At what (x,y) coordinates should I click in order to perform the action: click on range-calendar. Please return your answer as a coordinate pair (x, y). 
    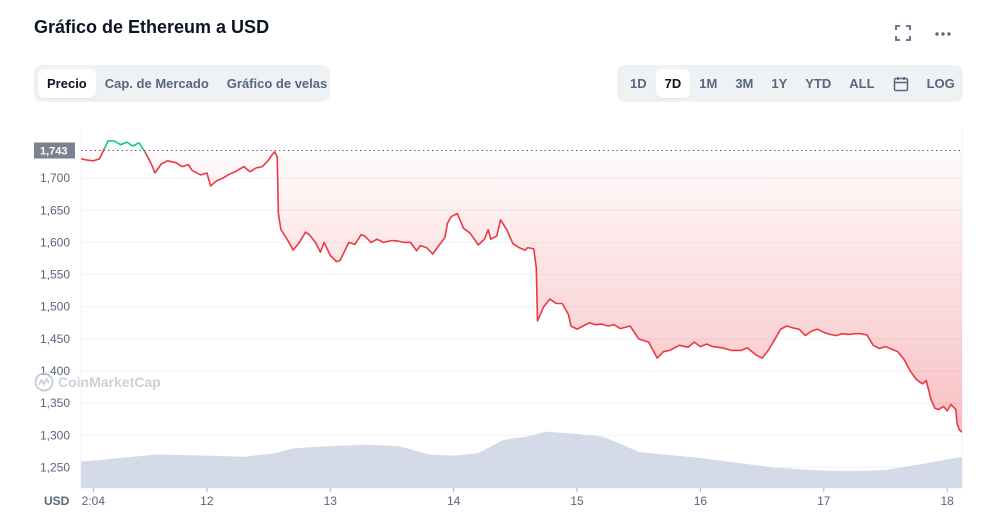
    Looking at the image, I should click on (901, 83).